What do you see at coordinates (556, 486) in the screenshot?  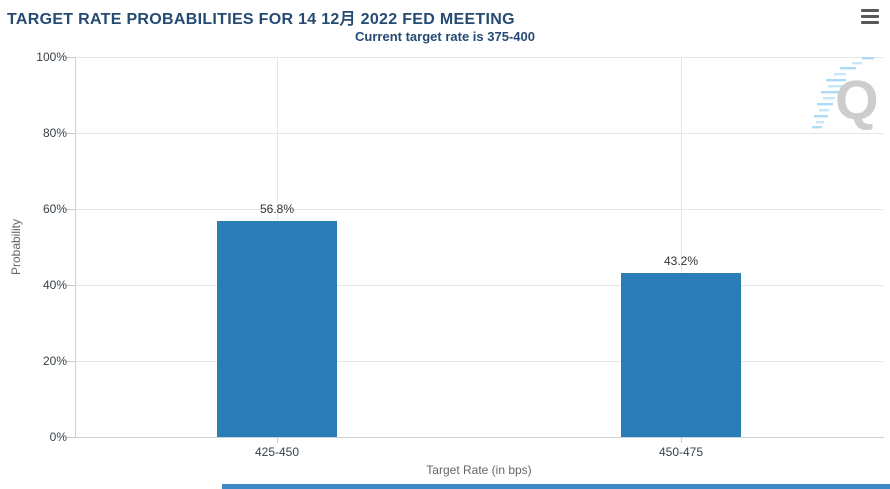 I see `bottom-accent-bar` at bounding box center [556, 486].